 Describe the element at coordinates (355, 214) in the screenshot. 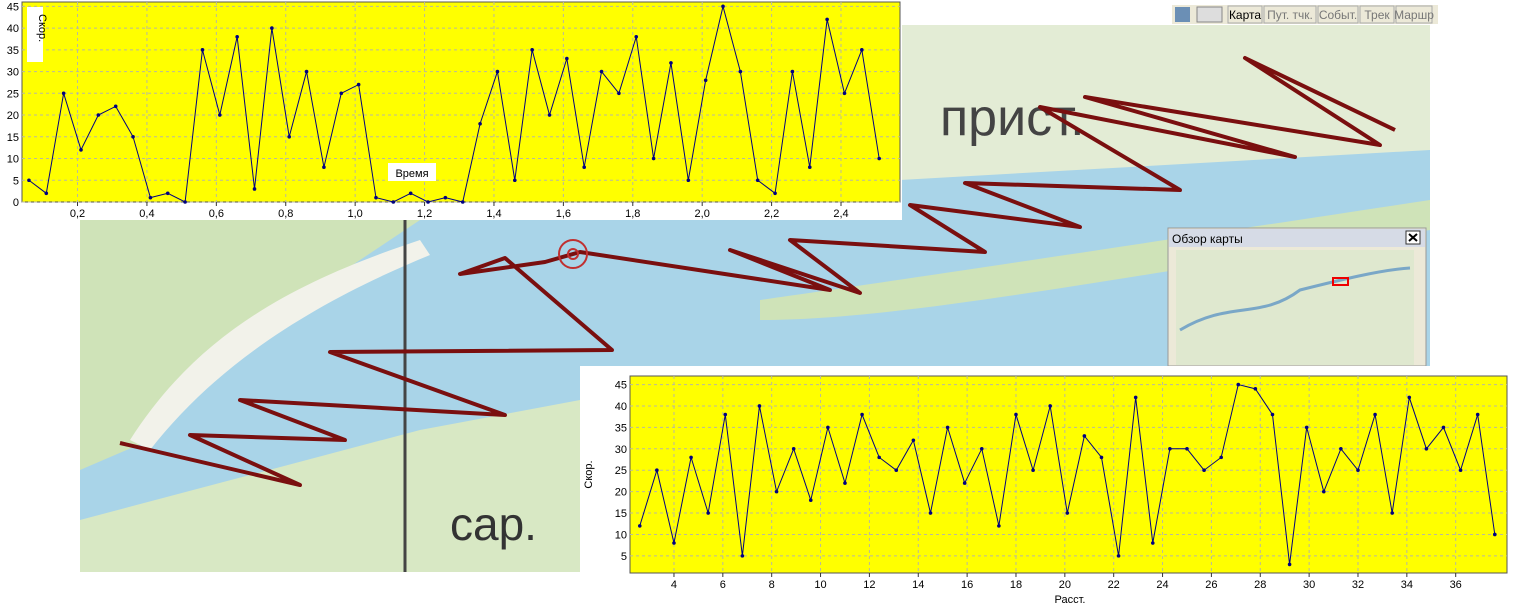

I see `x-tick-label: 1,0` at that location.